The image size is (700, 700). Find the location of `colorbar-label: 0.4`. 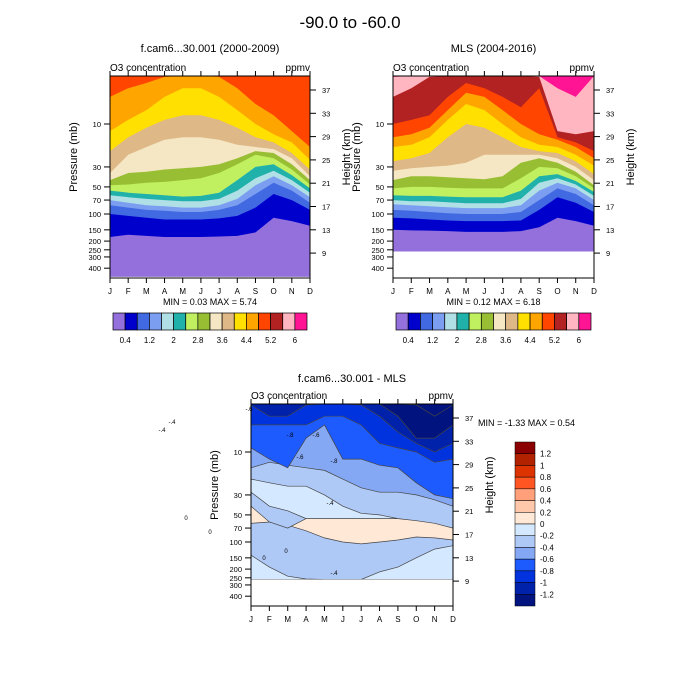

colorbar-label: 0.4 is located at coordinates (126, 340).